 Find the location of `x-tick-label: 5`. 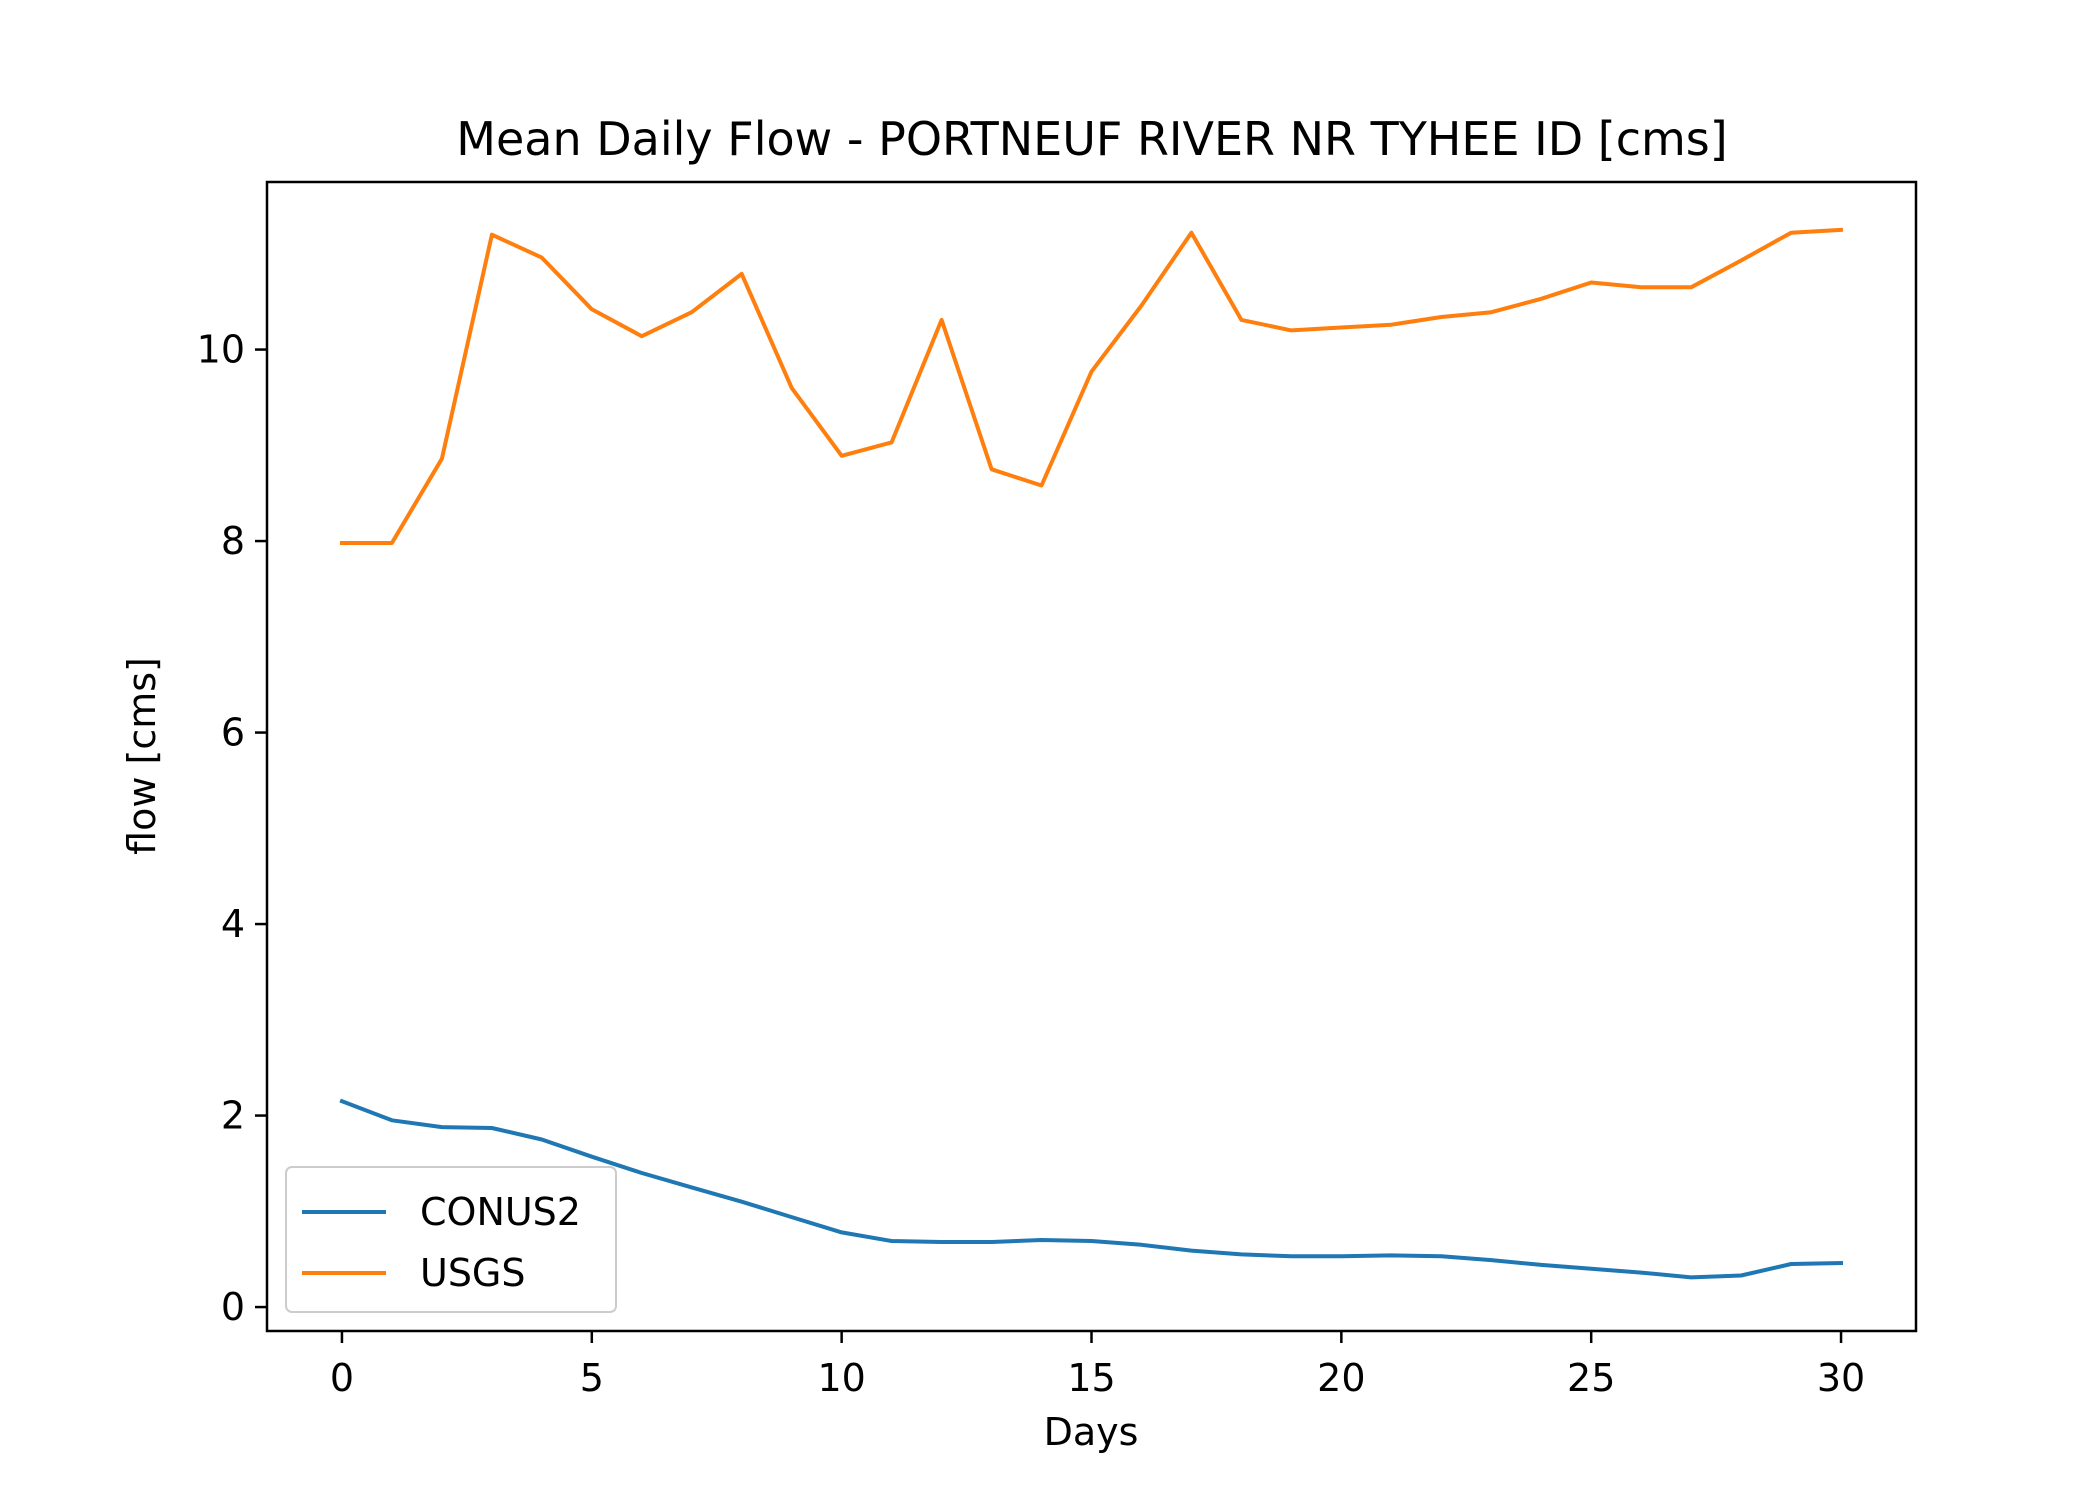

x-tick-label: 5 is located at coordinates (592, 1378).